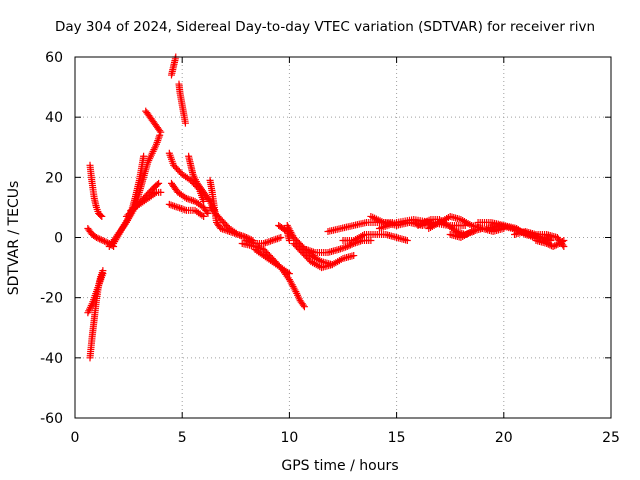 This screenshot has width=640, height=480. I want to click on x-tick-label: 20, so click(504, 438).